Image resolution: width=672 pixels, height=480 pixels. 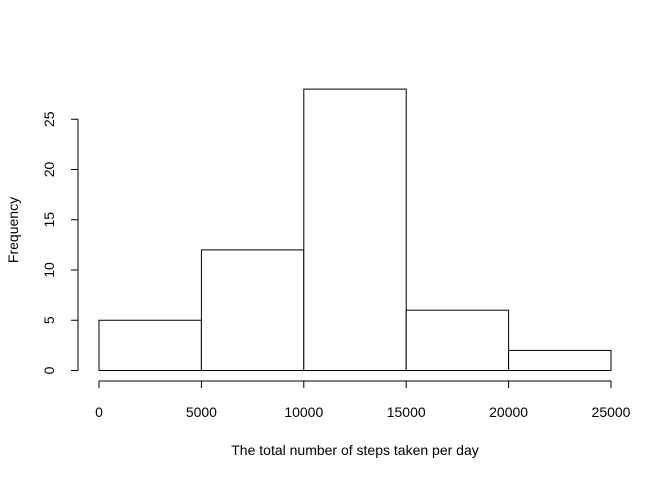 I want to click on x-tick-label-5: 25000, so click(x=611, y=412).